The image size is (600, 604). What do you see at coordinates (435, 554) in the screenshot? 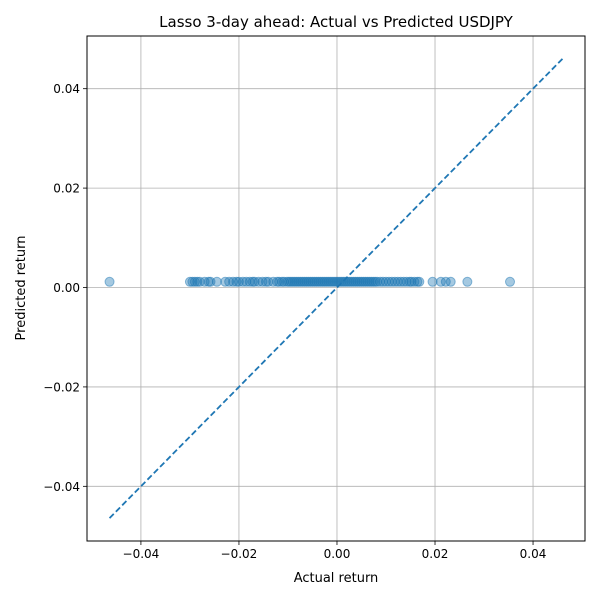
I see `x-tick-label: 0.02` at bounding box center [435, 554].